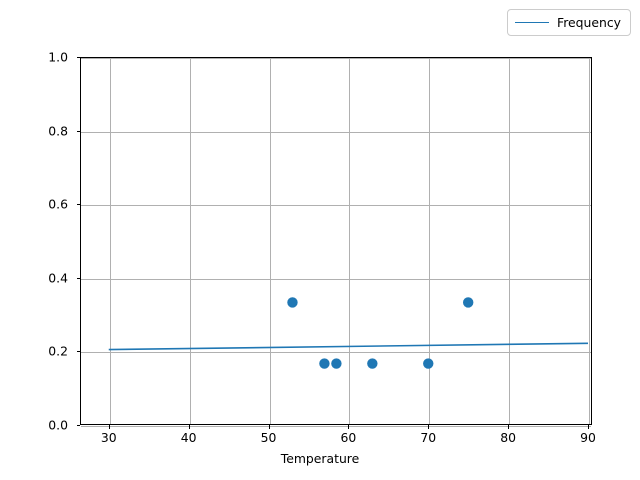  I want to click on x-tick-label: 60, so click(348, 437).